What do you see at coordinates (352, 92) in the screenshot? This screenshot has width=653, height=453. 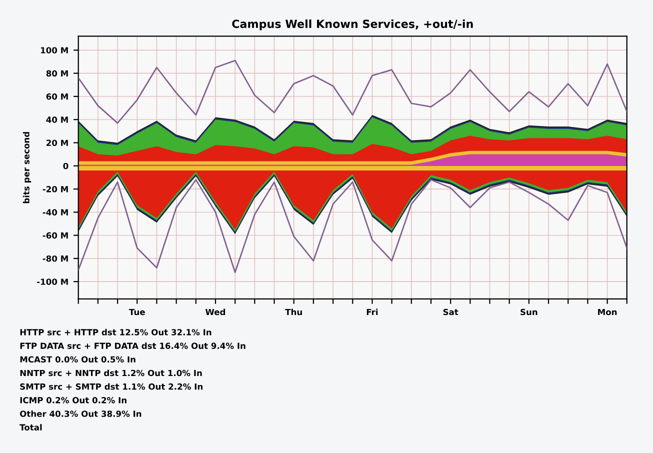 I see `line-series` at bounding box center [352, 92].